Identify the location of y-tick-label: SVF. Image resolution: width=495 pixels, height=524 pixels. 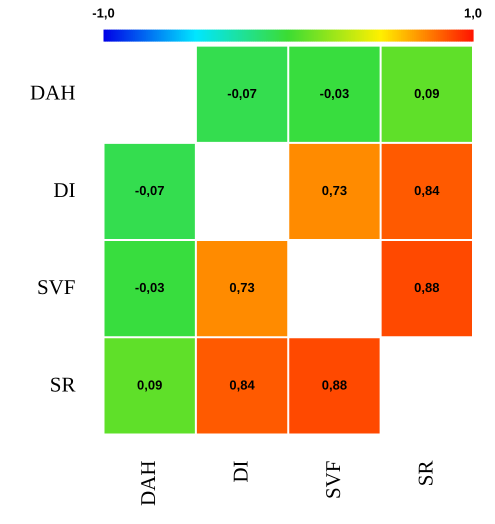
(56, 287).